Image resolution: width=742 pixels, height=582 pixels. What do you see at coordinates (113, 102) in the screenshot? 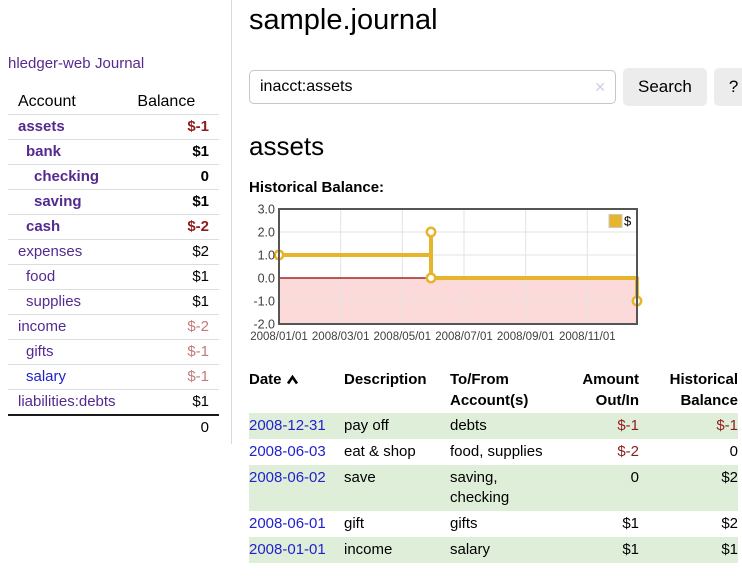
I see `accounts-header-row: Account Balance` at bounding box center [113, 102].